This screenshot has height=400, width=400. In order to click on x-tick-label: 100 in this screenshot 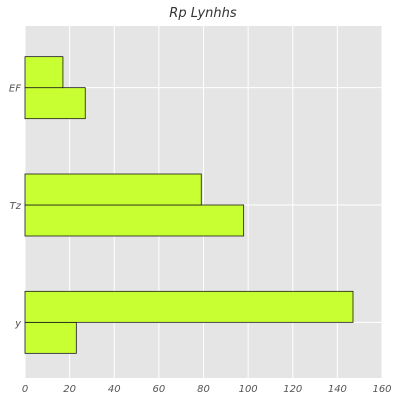, I will do `click(248, 389)`.